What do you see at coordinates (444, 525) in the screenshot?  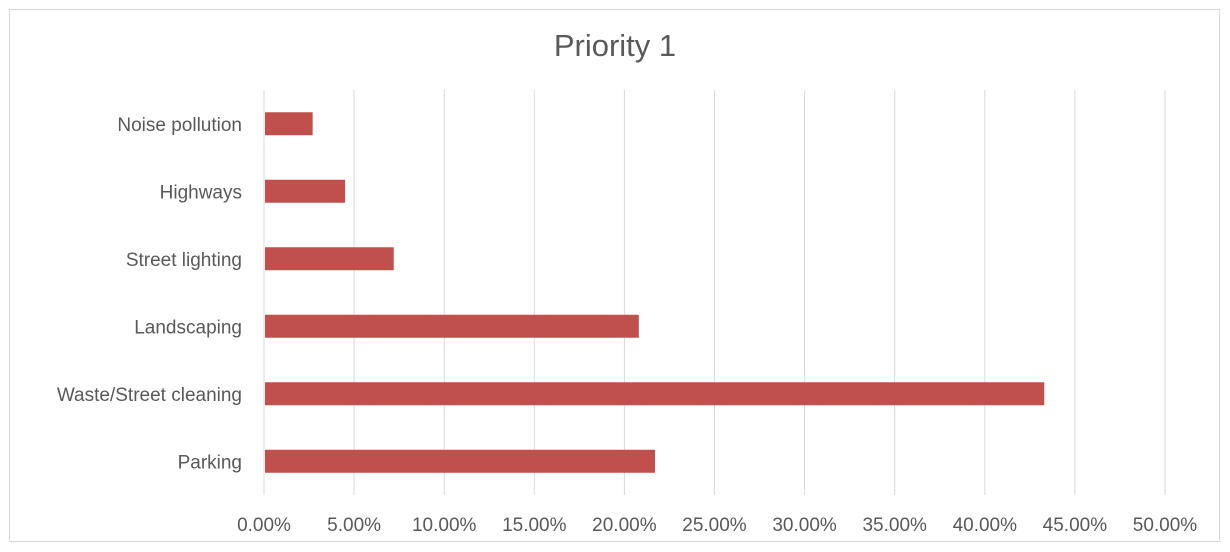 I see `x-tick-label: 10.00%` at bounding box center [444, 525].